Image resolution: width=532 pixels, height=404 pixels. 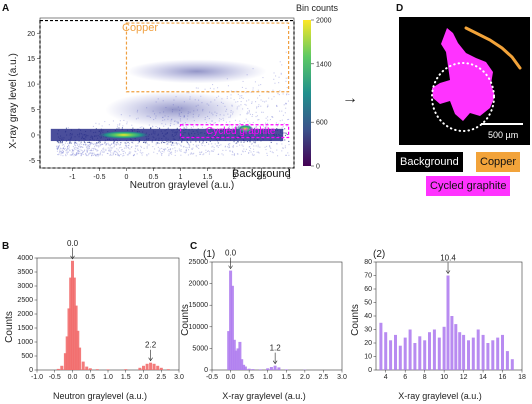 I want to click on y-tick-label: 20, so click(x=368, y=343).